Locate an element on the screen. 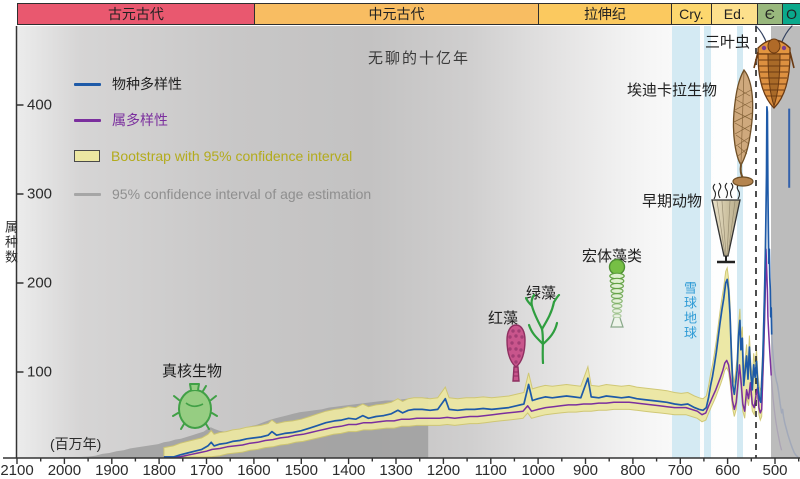 This screenshot has height=479, width=800. geologic-period-bar: 古元古代 中元古代 拉伸纪 Cry. Ed. Є O is located at coordinates (400, 13).